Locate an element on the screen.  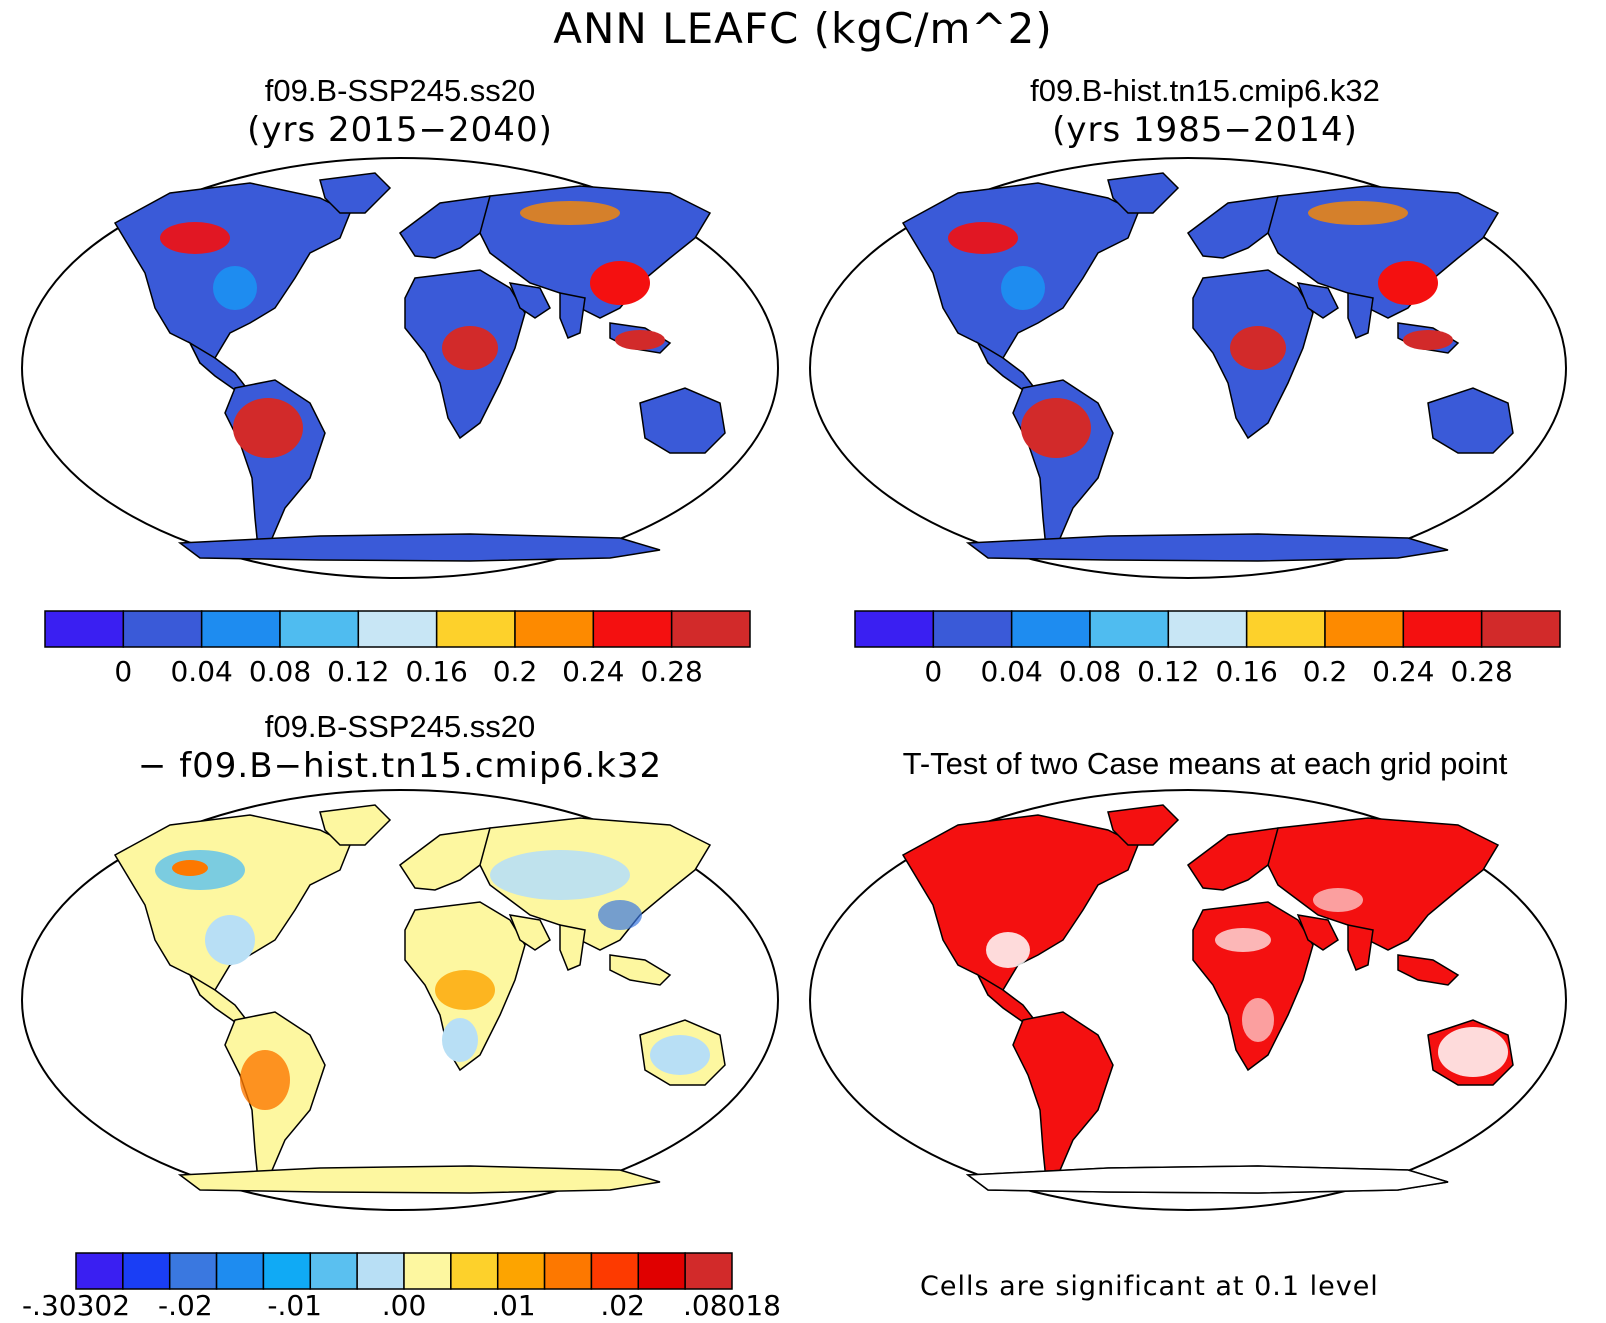
south-africa-diff is located at coordinates (460, 1040).